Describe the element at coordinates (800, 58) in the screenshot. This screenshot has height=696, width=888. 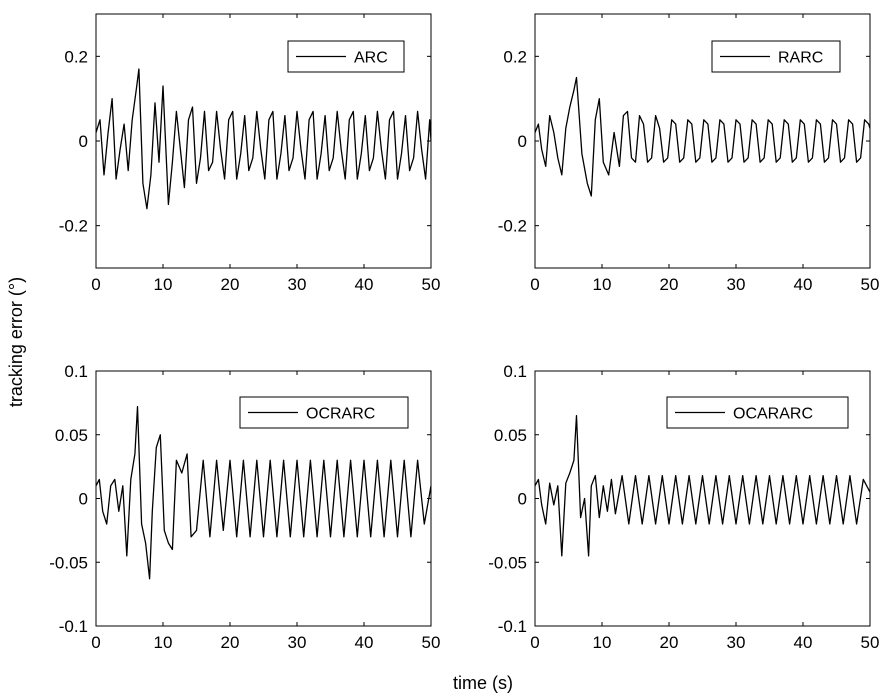
I see `legend-label: RARC` at that location.